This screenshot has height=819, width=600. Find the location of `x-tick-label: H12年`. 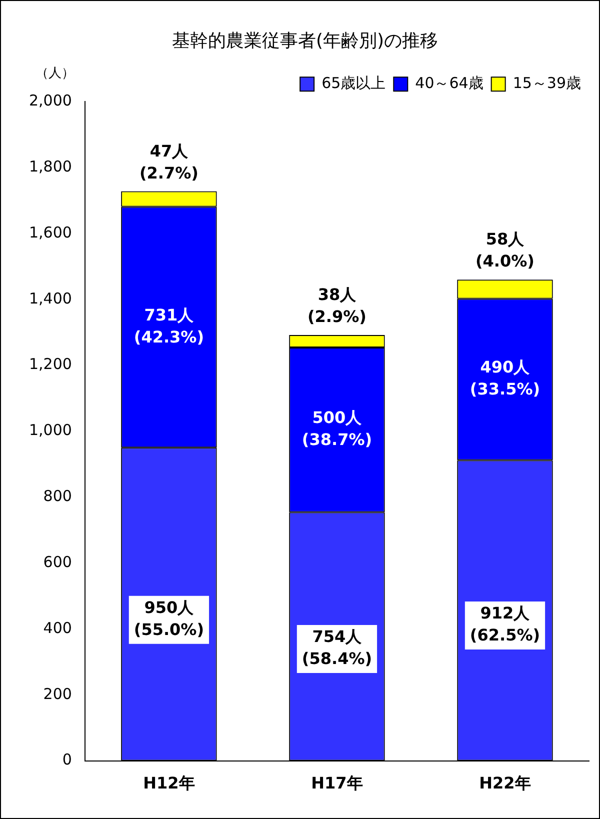

x-tick-label: H12年 is located at coordinates (169, 783).